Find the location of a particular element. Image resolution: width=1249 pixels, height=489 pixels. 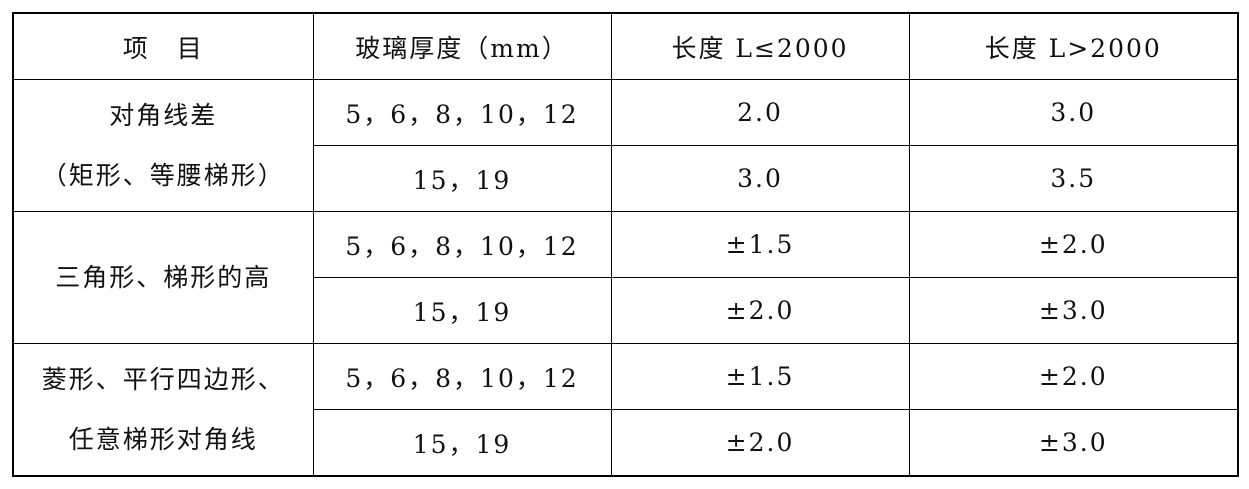

table-row: 15，19 ±2.0 ±3.0 is located at coordinates (626, 443).